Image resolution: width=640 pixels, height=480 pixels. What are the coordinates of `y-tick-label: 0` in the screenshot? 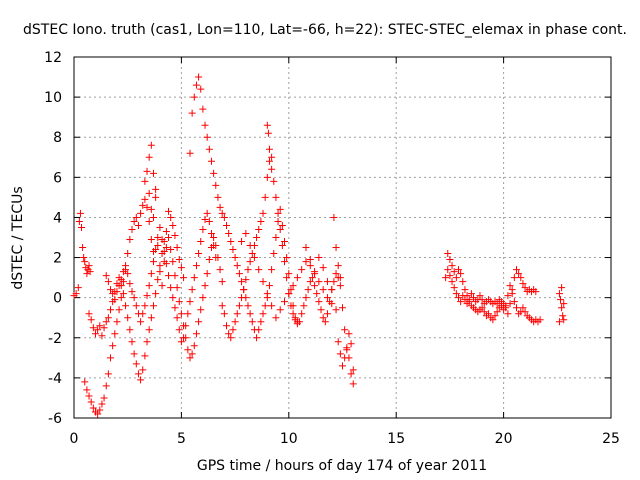 It's located at (57, 299).